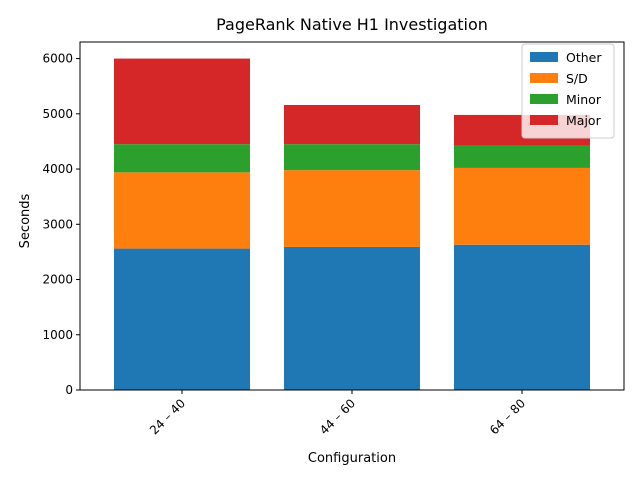 The width and height of the screenshot is (640, 480). I want to click on y-tick-label: 3000, so click(57, 224).